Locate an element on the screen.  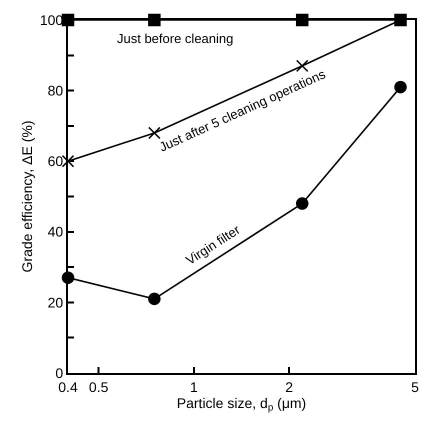
y-tick-label: 20 is located at coordinates (56, 302).